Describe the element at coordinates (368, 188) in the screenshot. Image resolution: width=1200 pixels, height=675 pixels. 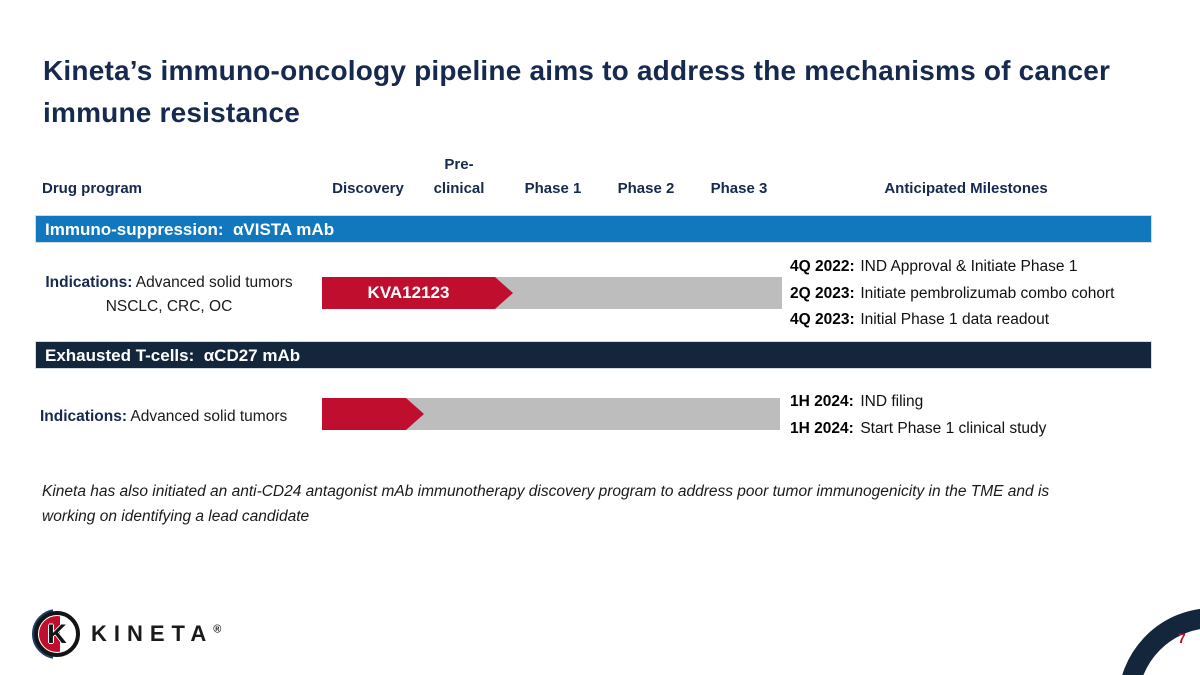
I see `column-header-discovery: Discovery` at that location.